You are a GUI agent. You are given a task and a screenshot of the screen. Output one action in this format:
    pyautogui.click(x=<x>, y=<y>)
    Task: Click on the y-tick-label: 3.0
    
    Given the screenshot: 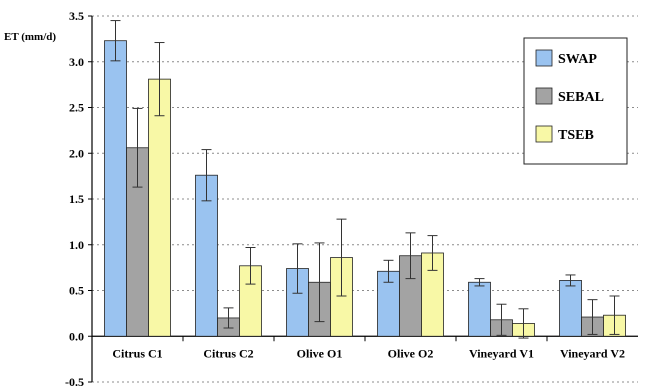 What is the action you would take?
    pyautogui.click(x=76, y=62)
    